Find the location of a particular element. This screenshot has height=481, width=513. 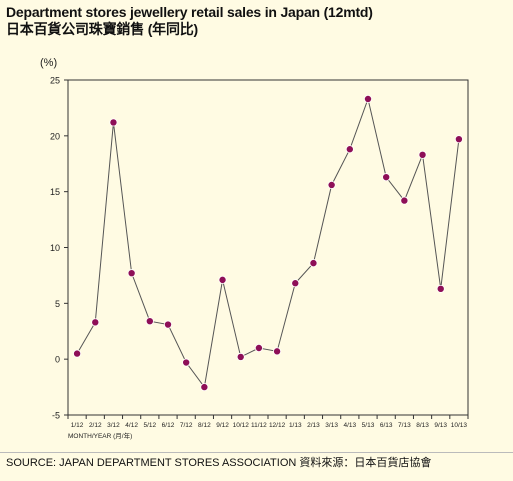

x-tick-label: 7/12 is located at coordinates (186, 425).